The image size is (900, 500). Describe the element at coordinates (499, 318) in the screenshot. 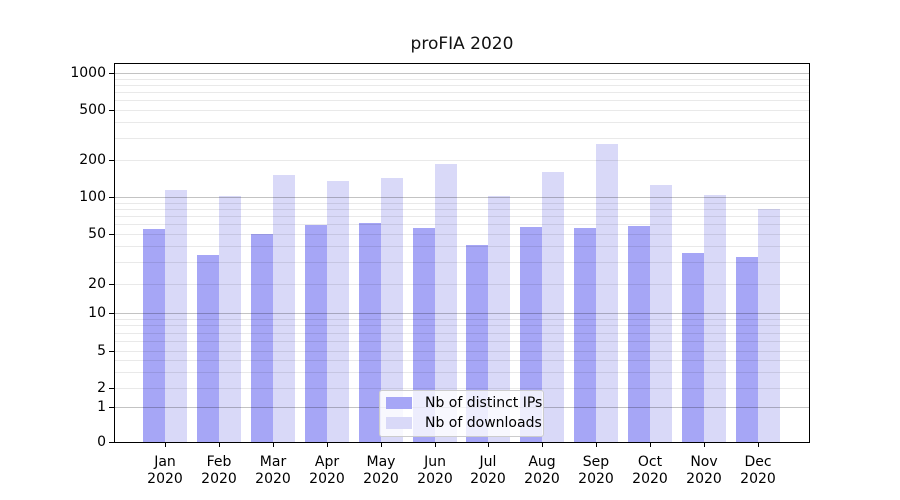

I see `bar-downloads-jul` at that location.